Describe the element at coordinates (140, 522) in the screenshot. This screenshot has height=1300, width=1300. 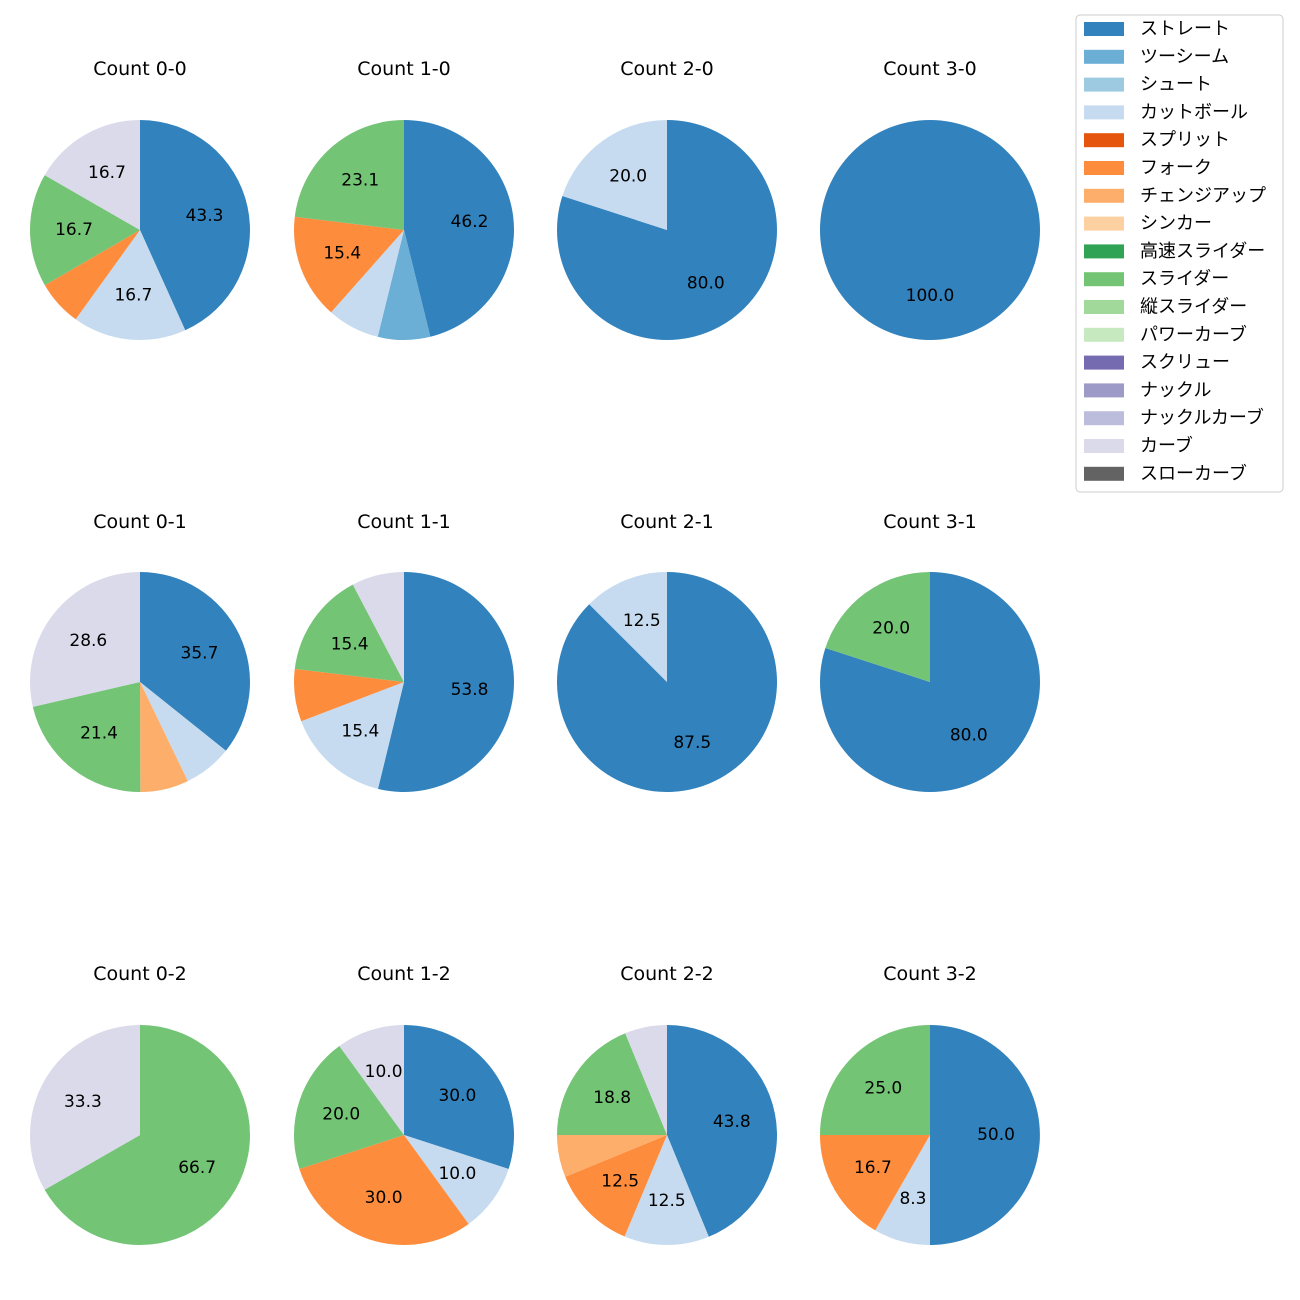
I see `pie-title: Count 0-1` at that location.